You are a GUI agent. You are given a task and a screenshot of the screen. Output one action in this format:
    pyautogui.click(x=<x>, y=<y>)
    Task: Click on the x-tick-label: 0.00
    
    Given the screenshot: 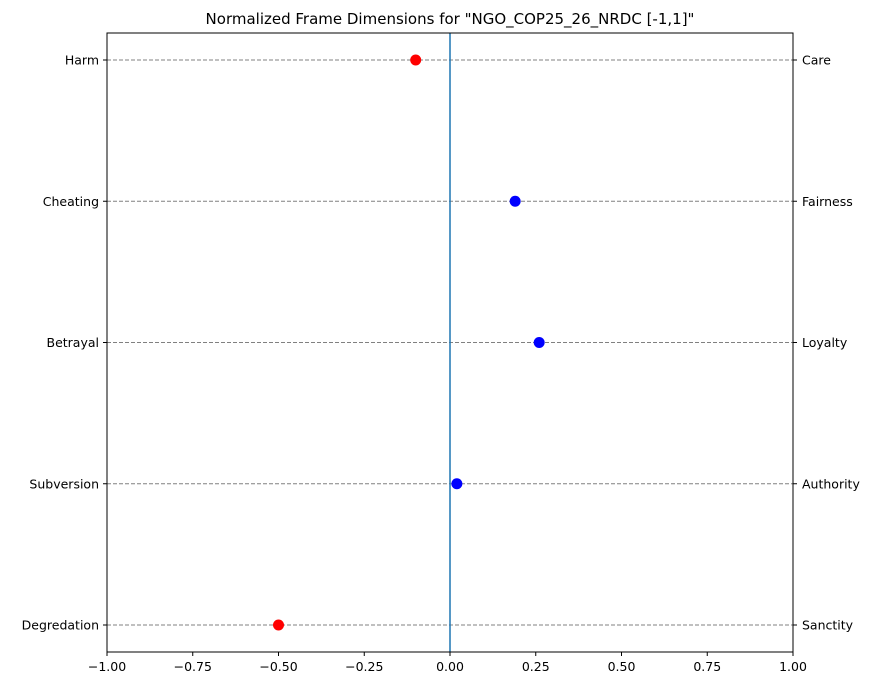 What is the action you would take?
    pyautogui.click(x=450, y=666)
    